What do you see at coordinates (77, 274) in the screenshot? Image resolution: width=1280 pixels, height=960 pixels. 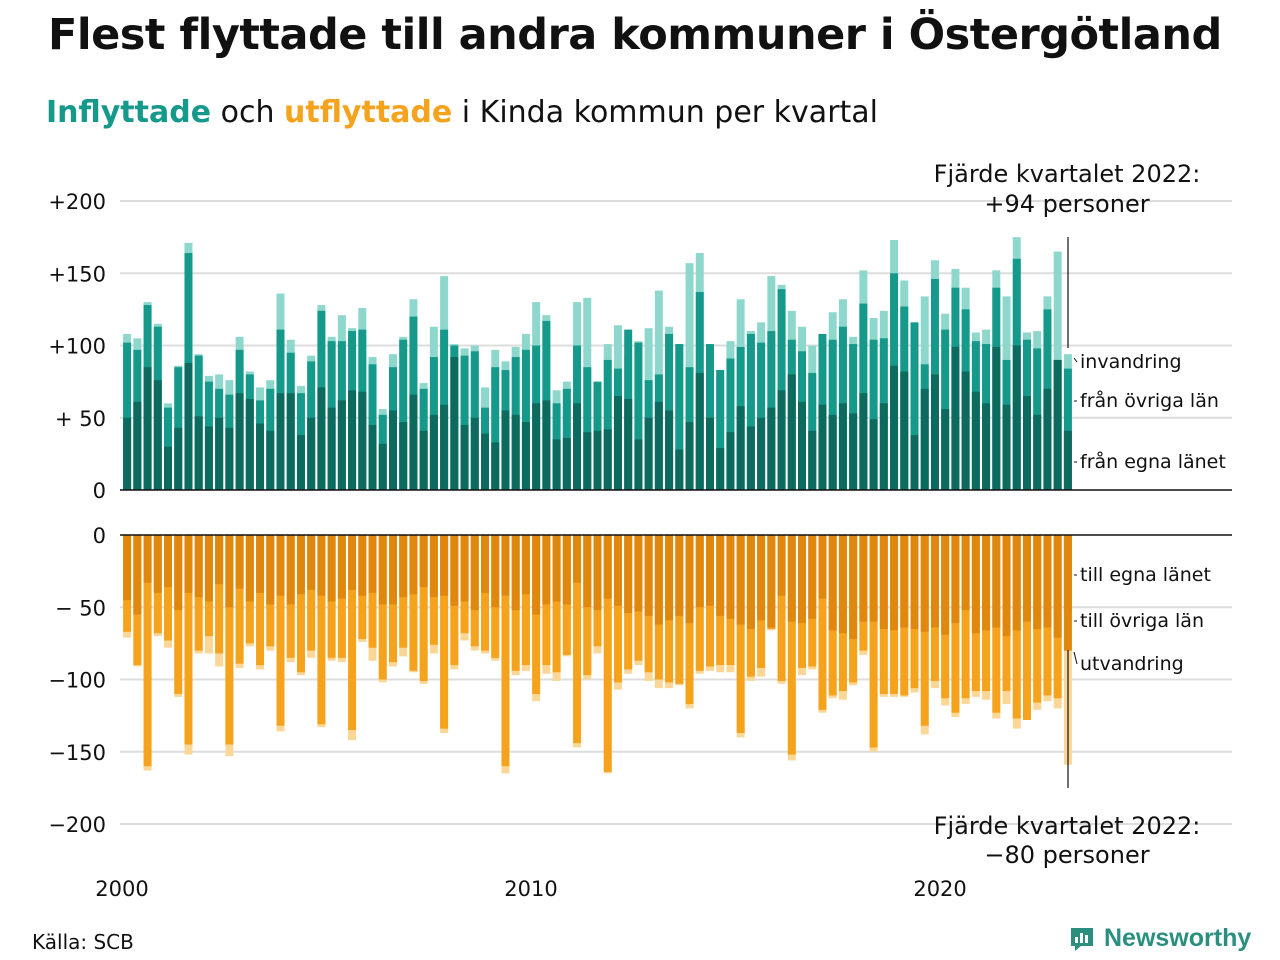 I see `top-y-tick-label: +150` at bounding box center [77, 274].